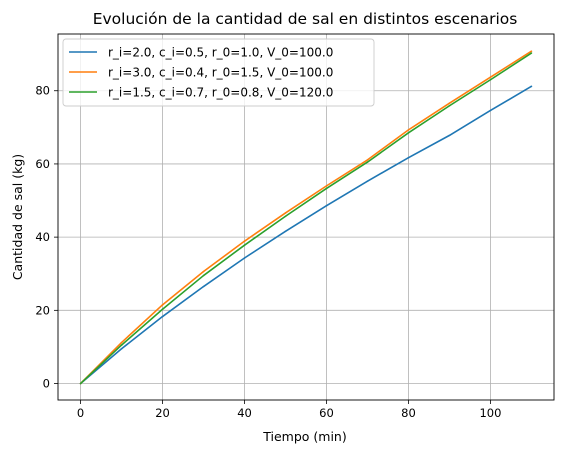 The image size is (562, 459). I want to click on x-axis-ticks: 0 20 40 60 80 100, so click(289, 410).